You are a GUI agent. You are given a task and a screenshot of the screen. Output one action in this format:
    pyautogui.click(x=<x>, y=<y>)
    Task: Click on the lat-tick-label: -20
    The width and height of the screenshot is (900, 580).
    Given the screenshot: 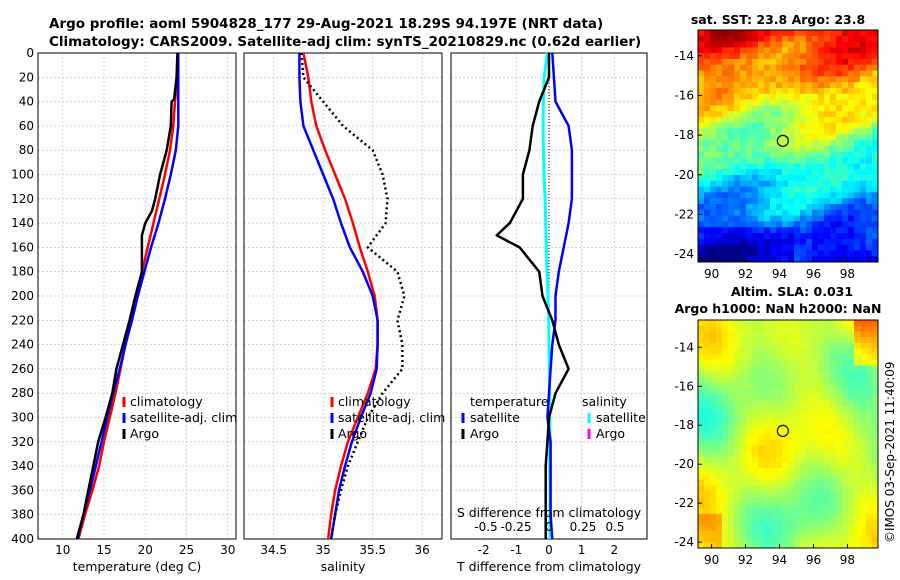 What is the action you would take?
    pyautogui.click(x=684, y=175)
    